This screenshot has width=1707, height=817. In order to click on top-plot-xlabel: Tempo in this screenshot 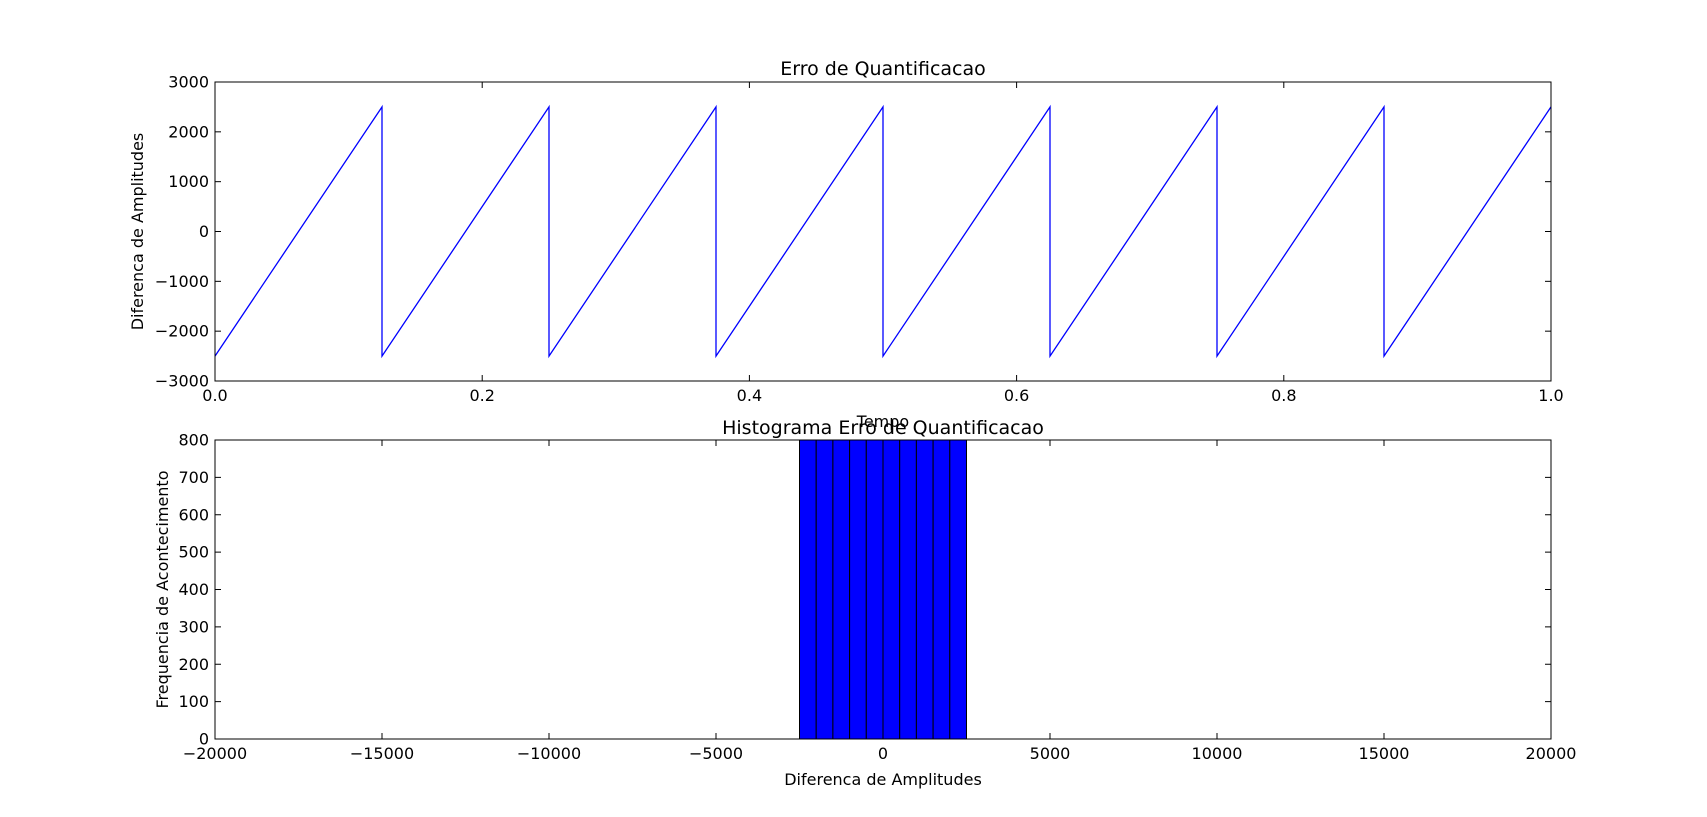, I will do `click(882, 421)`.